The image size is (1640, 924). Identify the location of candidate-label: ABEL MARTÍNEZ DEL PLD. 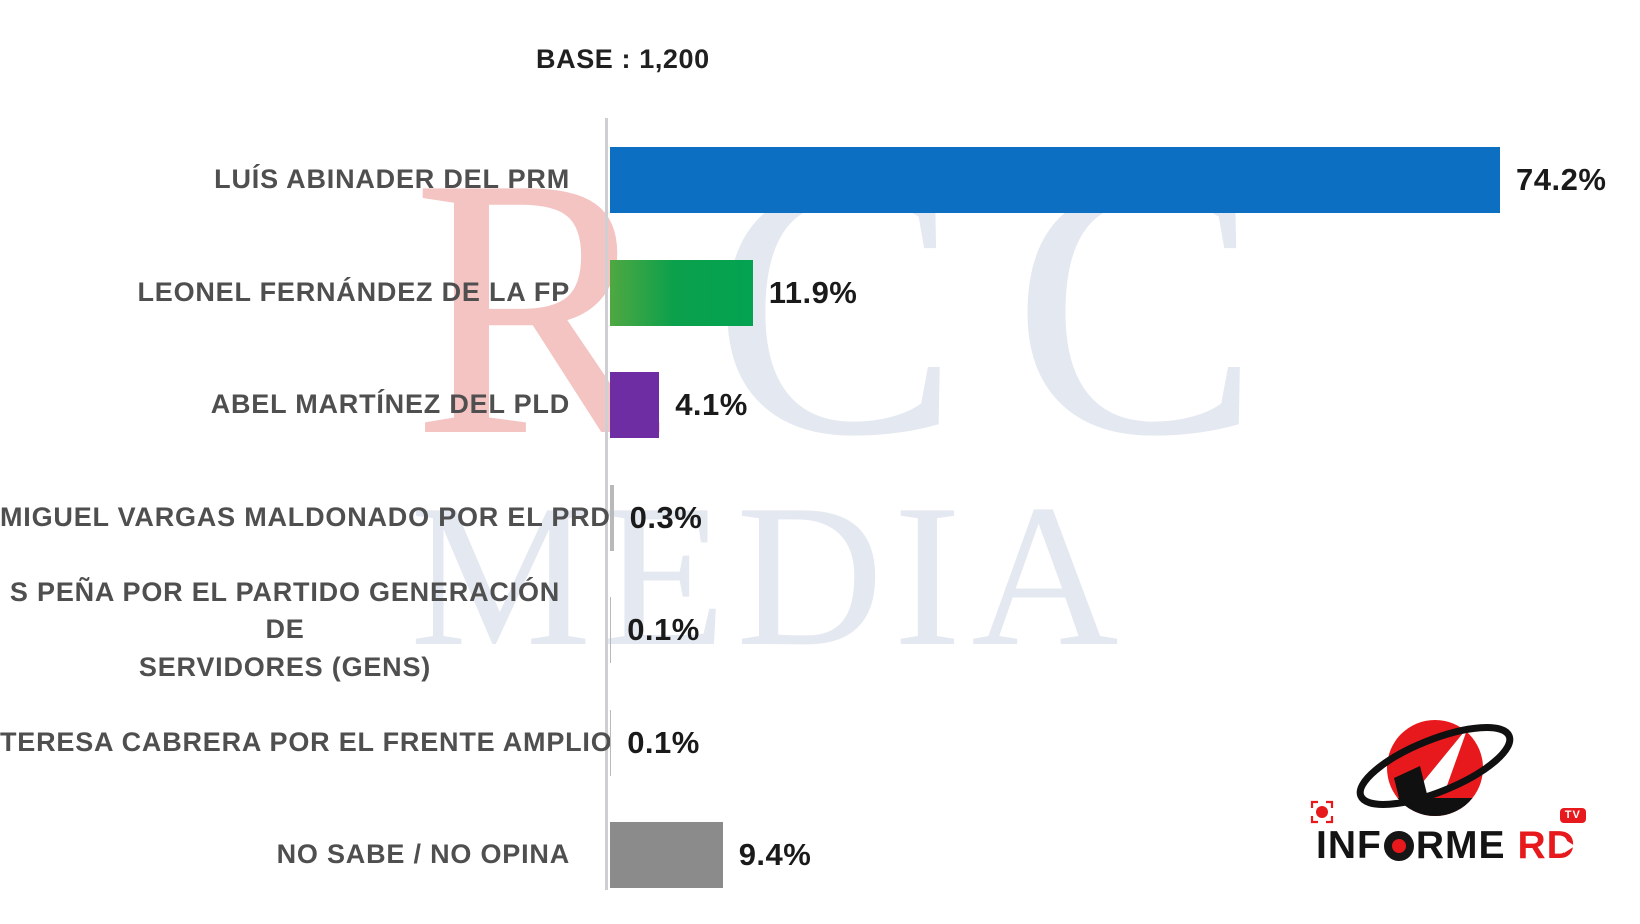
(390, 404).